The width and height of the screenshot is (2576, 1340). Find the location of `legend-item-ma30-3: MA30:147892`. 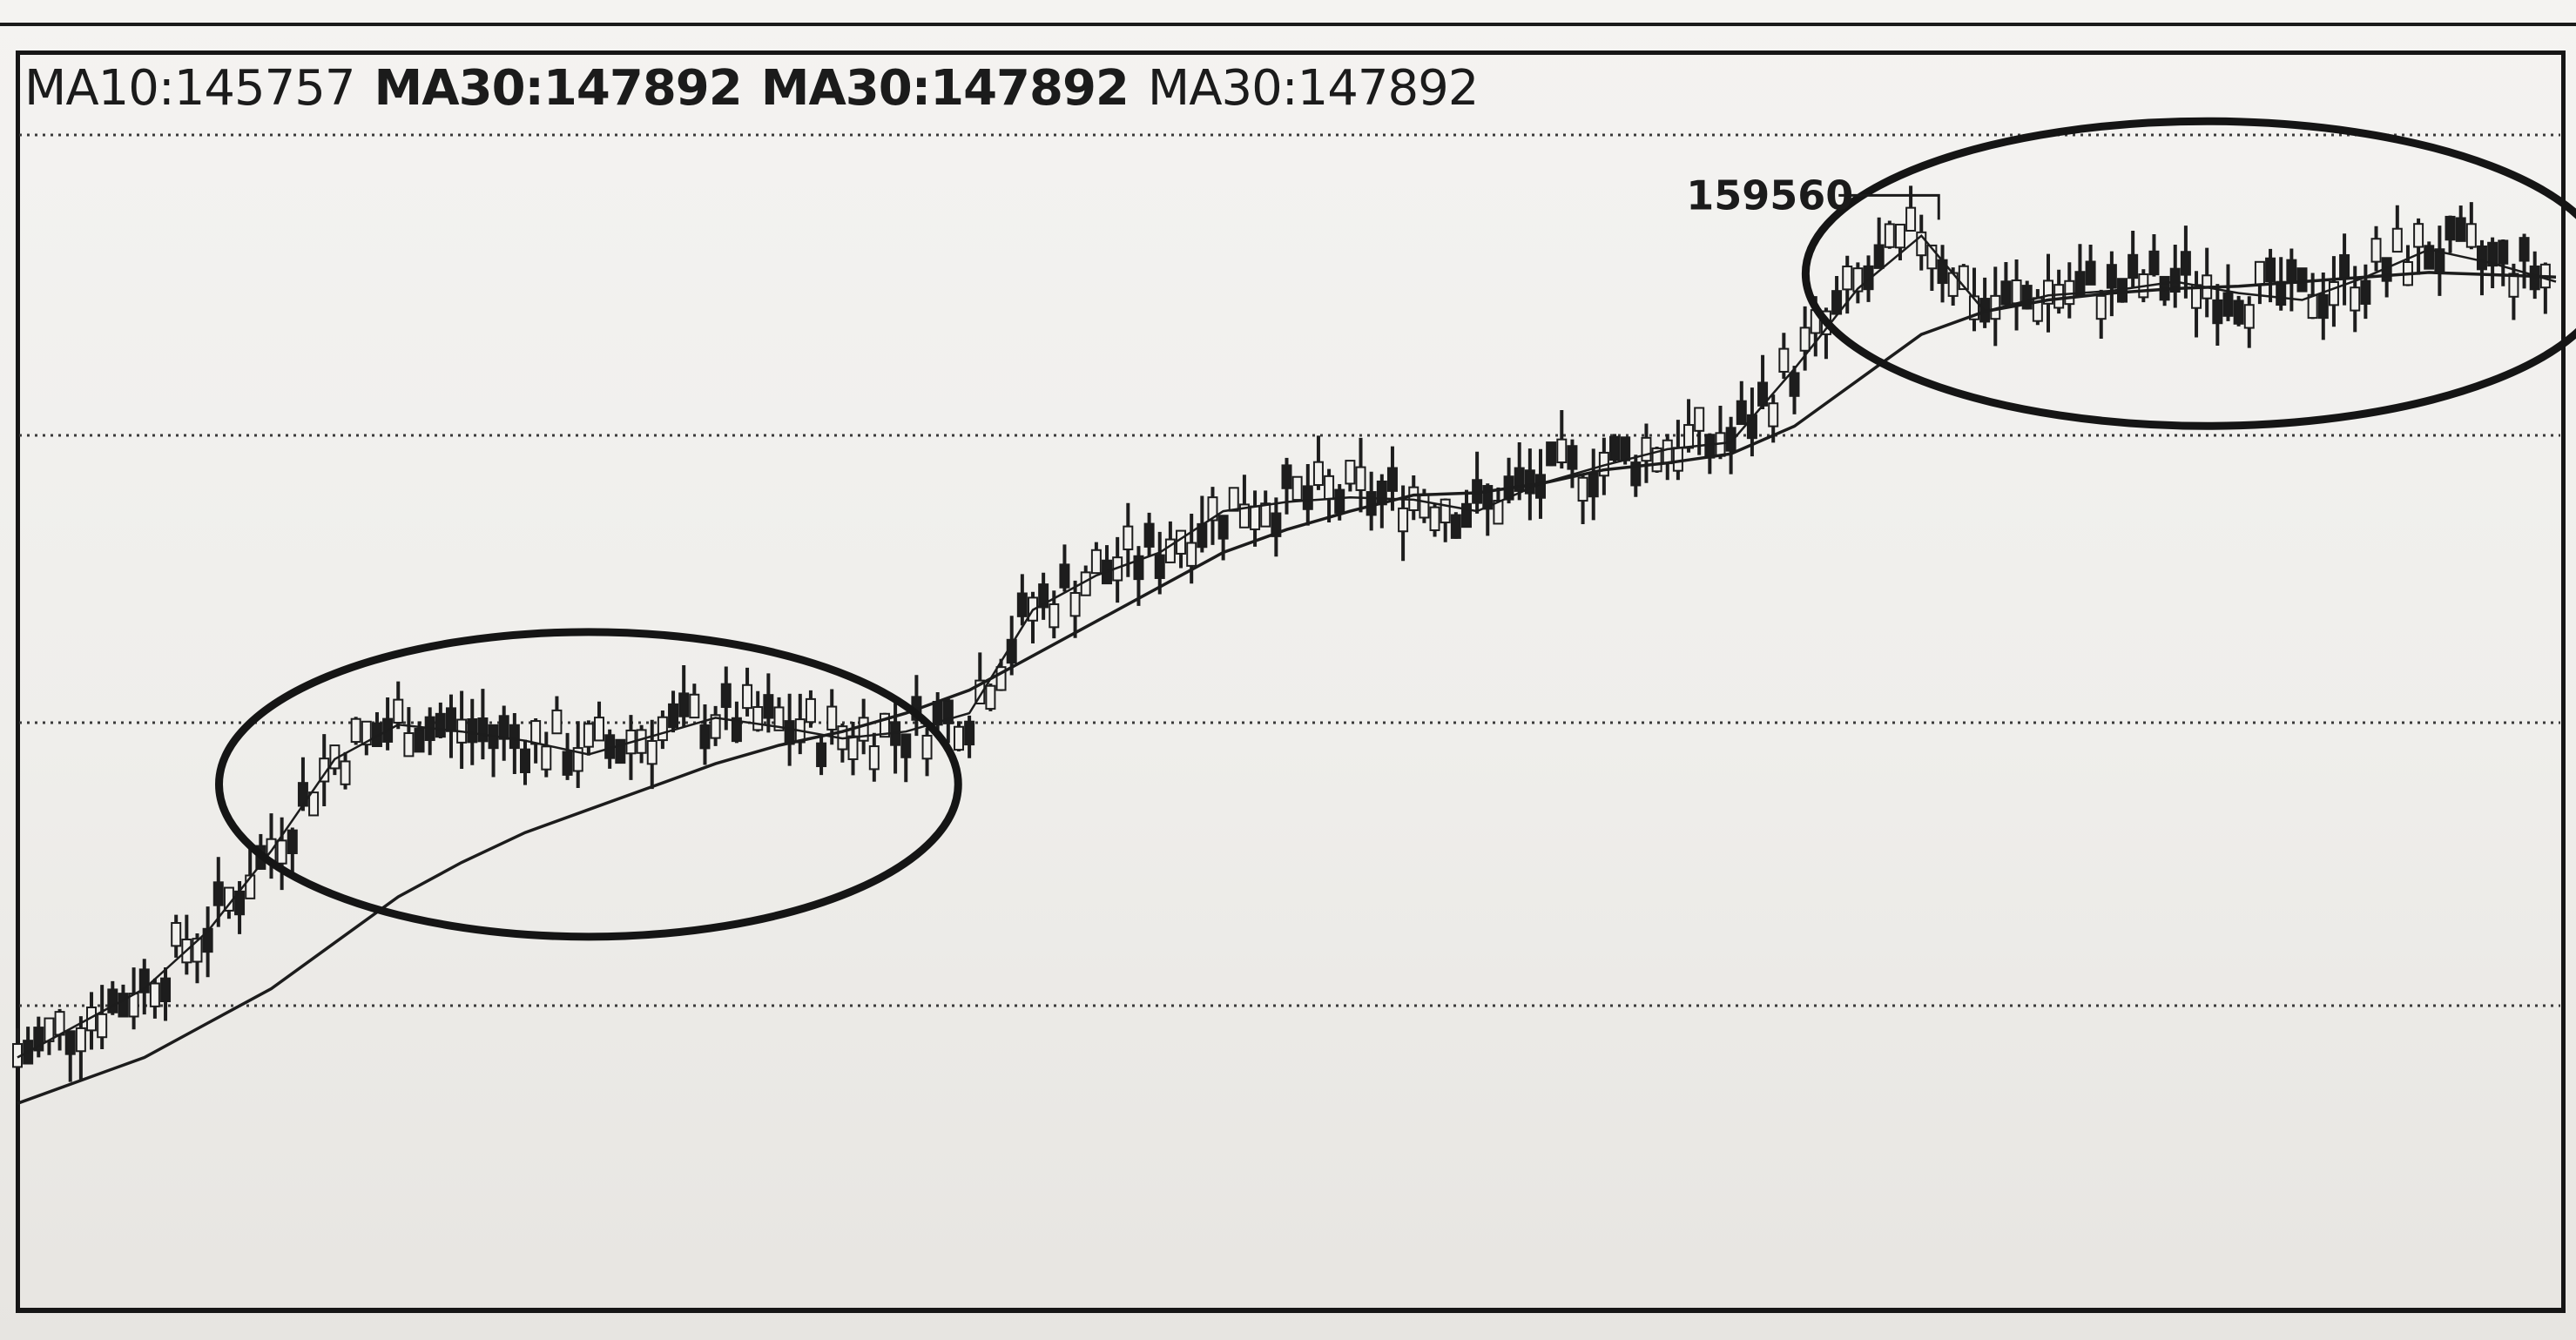

legend-item-ma30-3: MA30:147892 is located at coordinates (1314, 88).